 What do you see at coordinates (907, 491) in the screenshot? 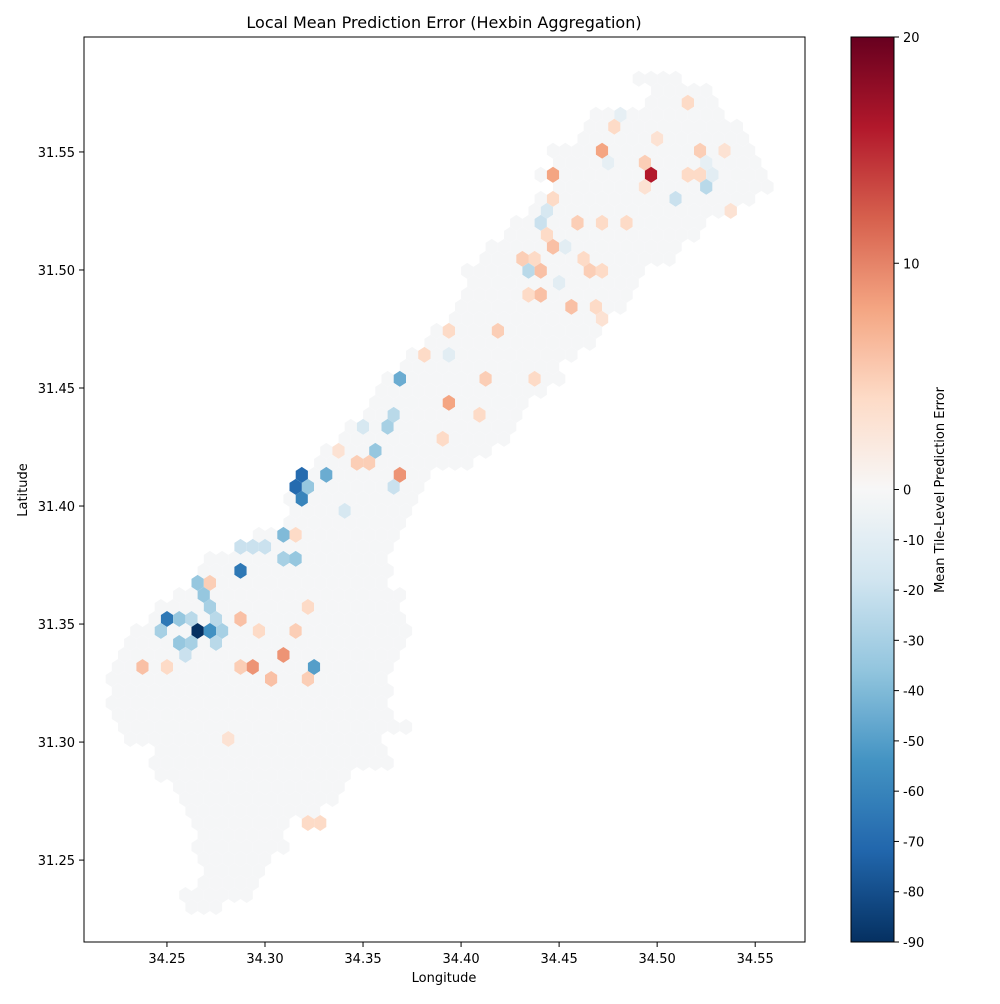
I see `colorbar-tick-label: 0` at bounding box center [907, 491].